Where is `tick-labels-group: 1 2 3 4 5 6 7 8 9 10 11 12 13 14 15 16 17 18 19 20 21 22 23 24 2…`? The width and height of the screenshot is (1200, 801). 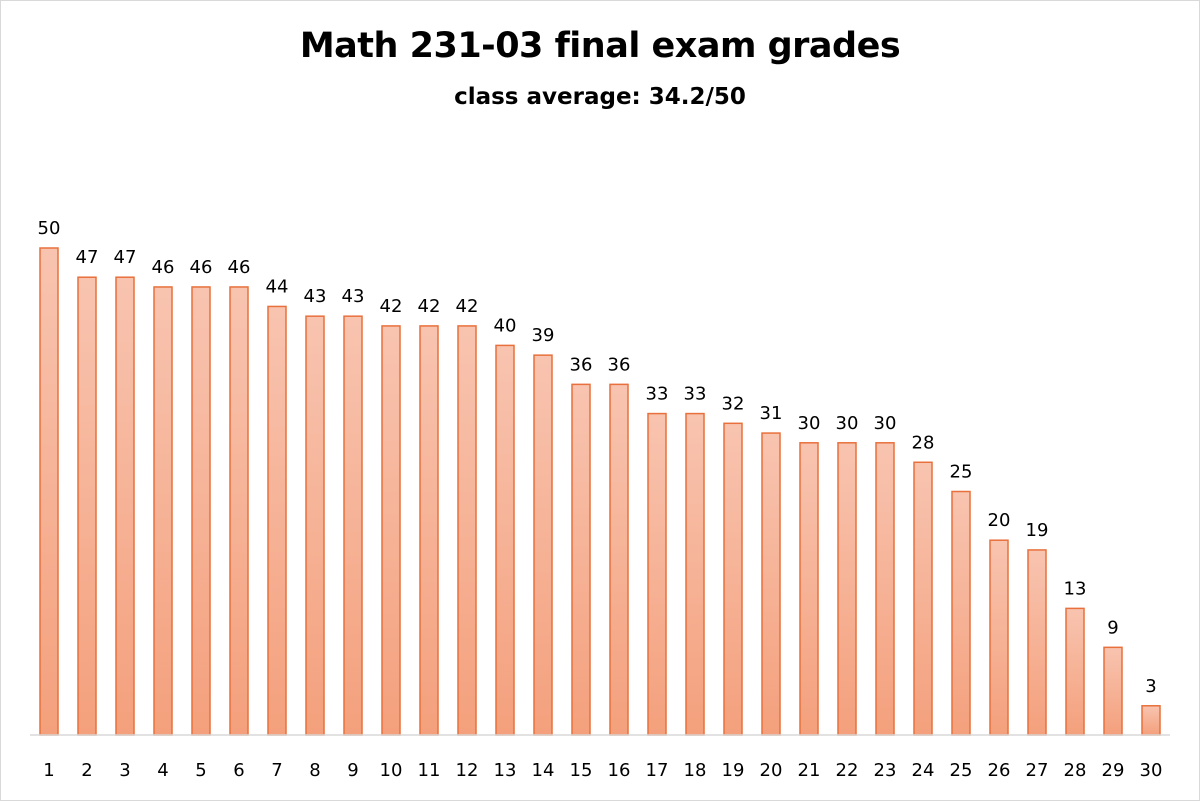 tick-labels-group: 1 2 3 4 5 6 7 8 9 10 11 12 13 14 15 16 17 18 19 20 21 22 23 24 2… is located at coordinates (602, 770).